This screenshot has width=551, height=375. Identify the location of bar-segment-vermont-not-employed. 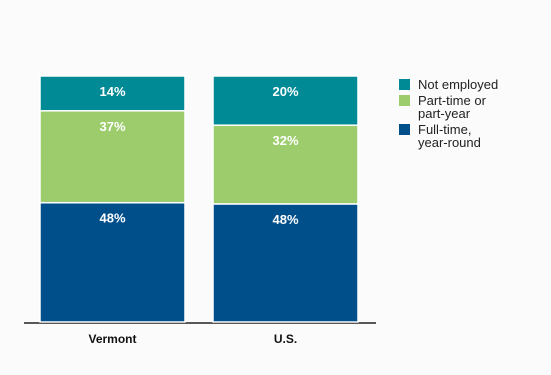
(112, 93).